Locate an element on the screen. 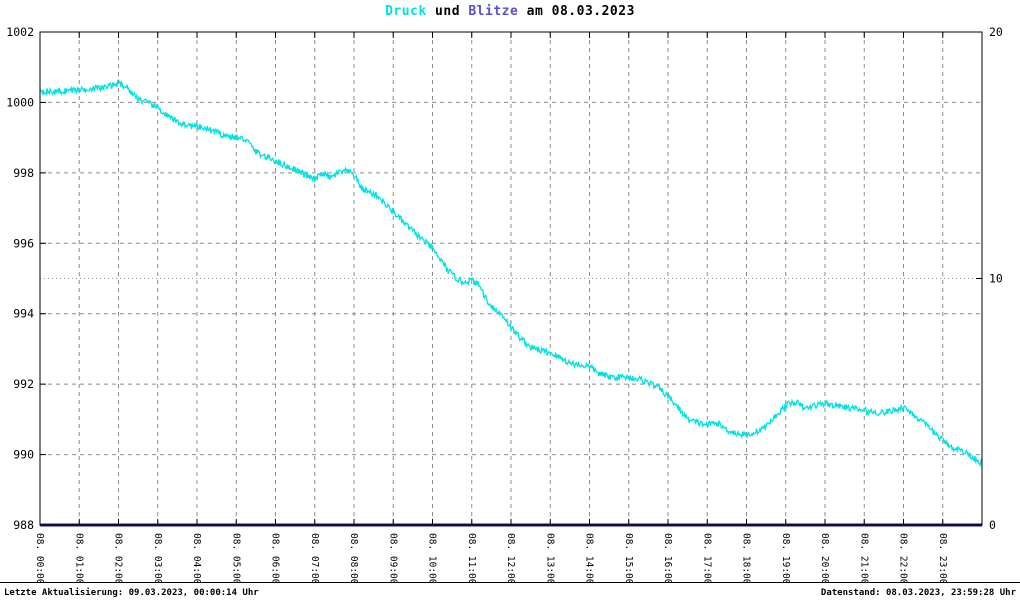  x-axis-tick-label: 08. 13:00 is located at coordinates (549, 557).